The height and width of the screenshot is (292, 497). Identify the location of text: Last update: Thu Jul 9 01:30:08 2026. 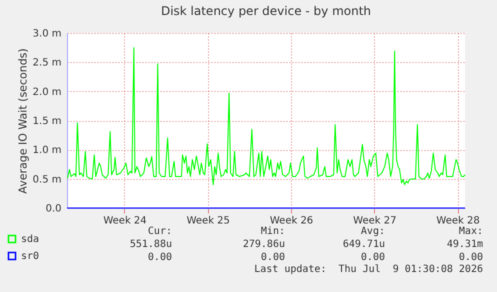
(368, 269).